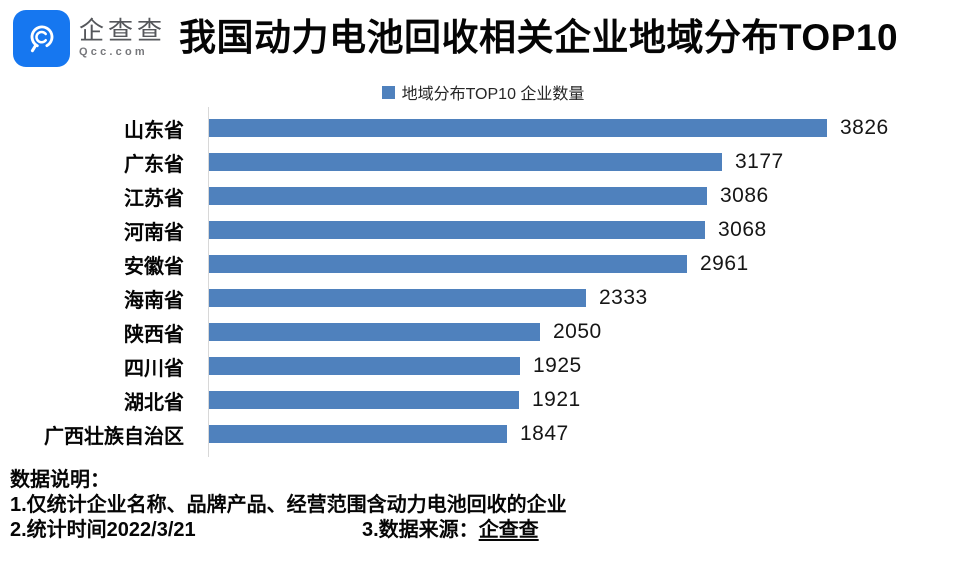 The width and height of the screenshot is (966, 562). What do you see at coordinates (154, 164) in the screenshot?
I see `bar-label: 广东省` at bounding box center [154, 164].